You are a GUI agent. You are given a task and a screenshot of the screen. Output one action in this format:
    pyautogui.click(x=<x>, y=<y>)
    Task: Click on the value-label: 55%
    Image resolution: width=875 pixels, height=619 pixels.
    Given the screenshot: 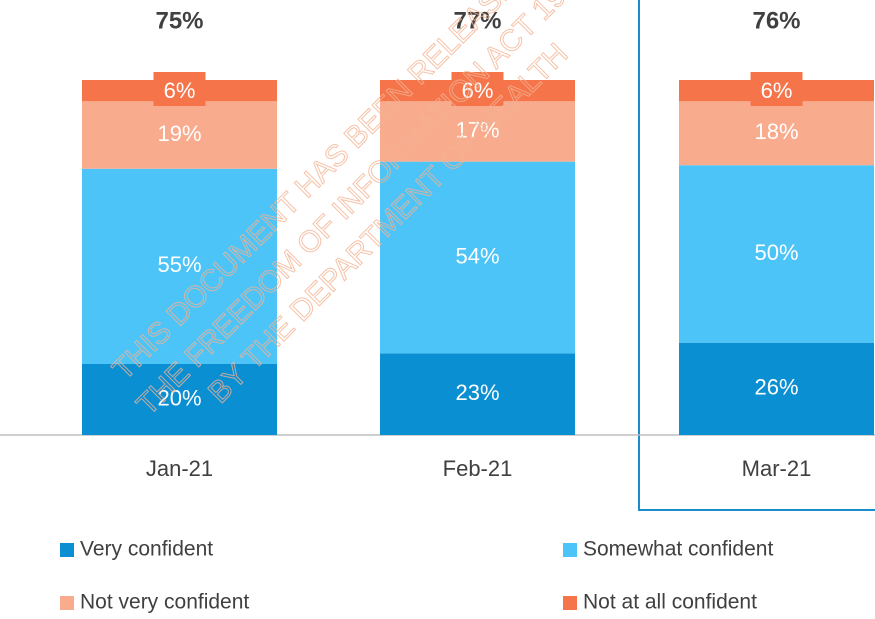 What is the action you would take?
    pyautogui.click(x=179, y=264)
    